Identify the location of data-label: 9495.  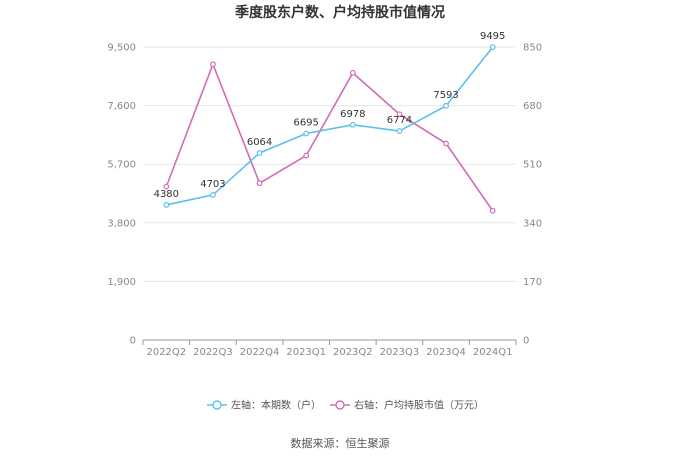
(492, 36).